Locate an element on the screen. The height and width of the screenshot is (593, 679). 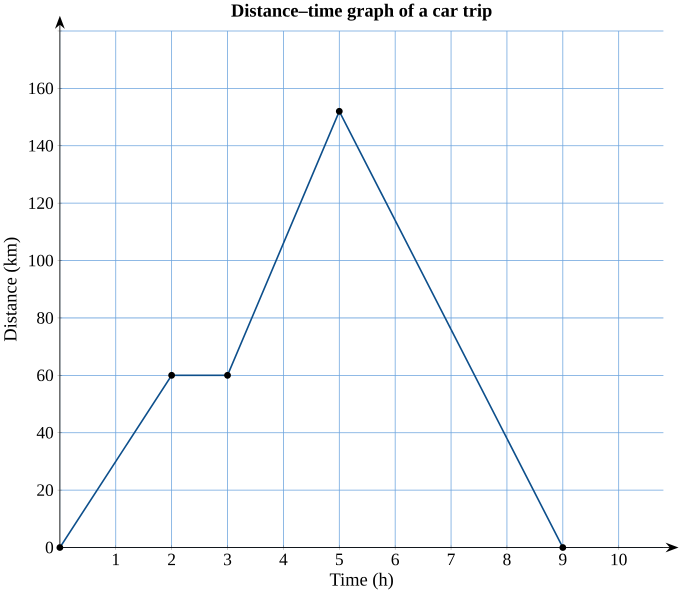
chart-title: Distance–time graph of a car trip is located at coordinates (361, 12).